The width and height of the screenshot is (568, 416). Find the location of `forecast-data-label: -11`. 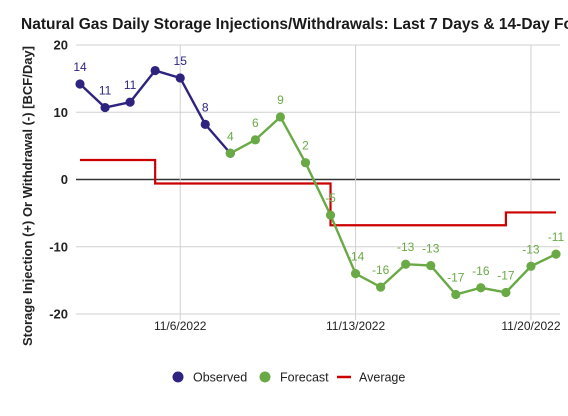

forecast-data-label: -11 is located at coordinates (556, 237).